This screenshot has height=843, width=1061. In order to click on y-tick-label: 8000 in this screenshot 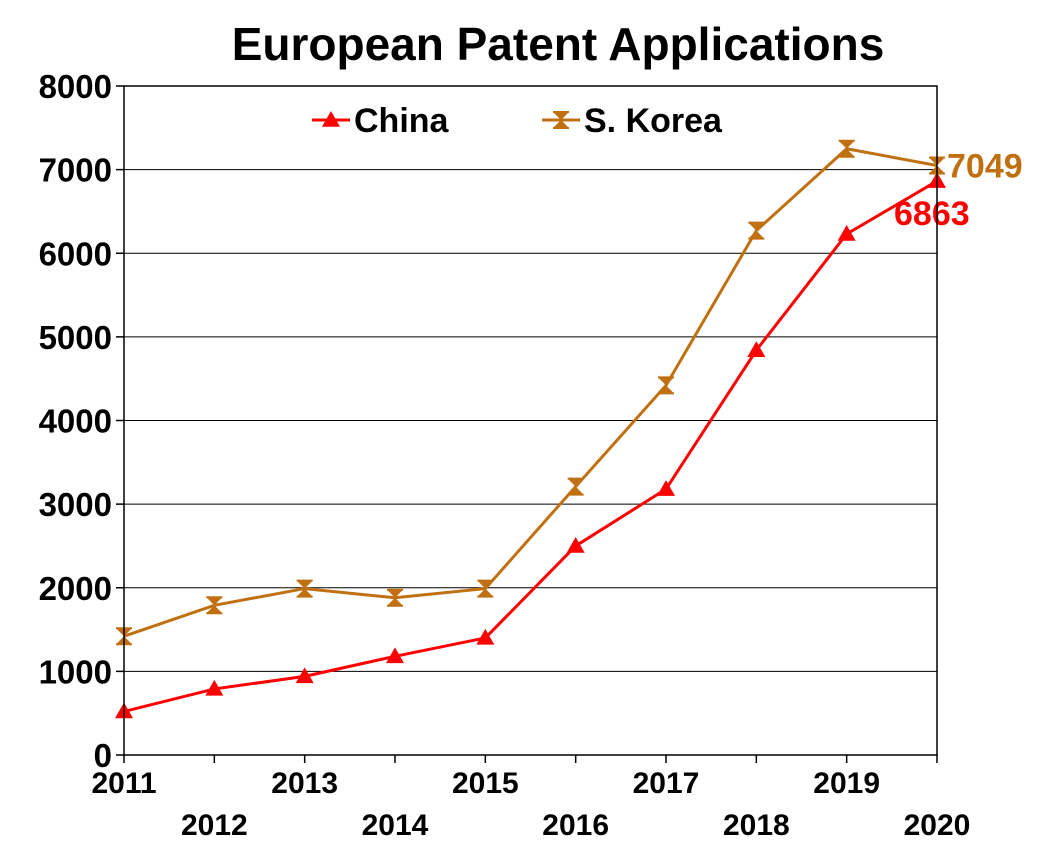, I will do `click(75, 86)`.